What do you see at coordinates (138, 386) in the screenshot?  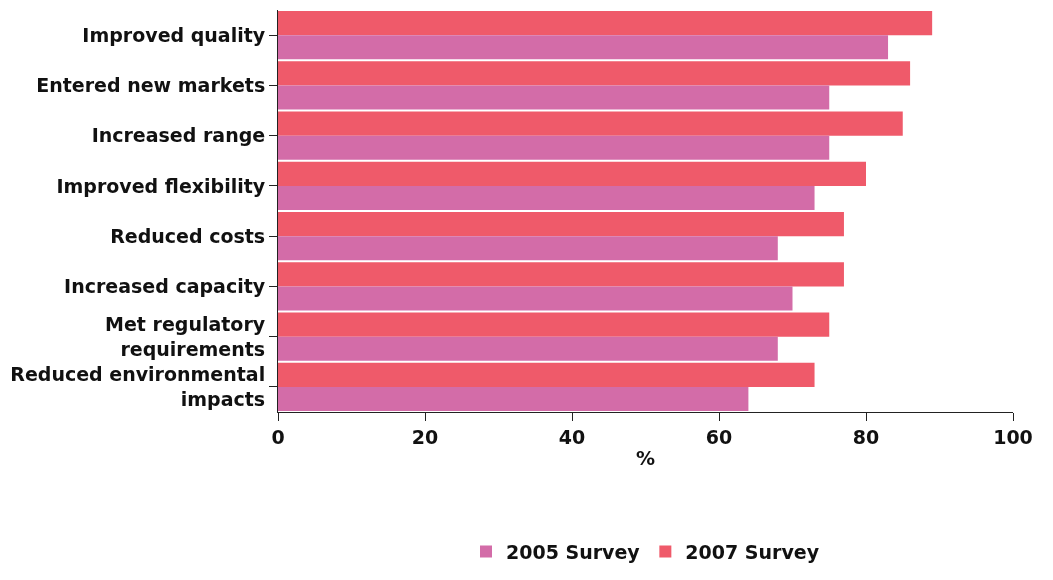 I see `y-tick-label: Reduced environmental impacts` at bounding box center [138, 386].